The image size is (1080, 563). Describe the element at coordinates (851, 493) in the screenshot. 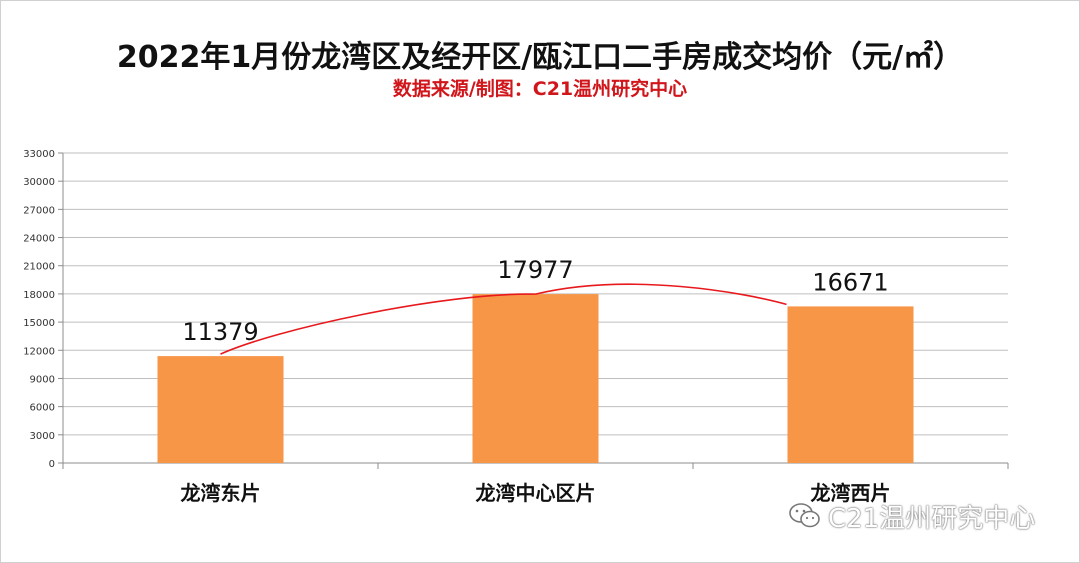

I see `category-label: 龙湾西片` at that location.